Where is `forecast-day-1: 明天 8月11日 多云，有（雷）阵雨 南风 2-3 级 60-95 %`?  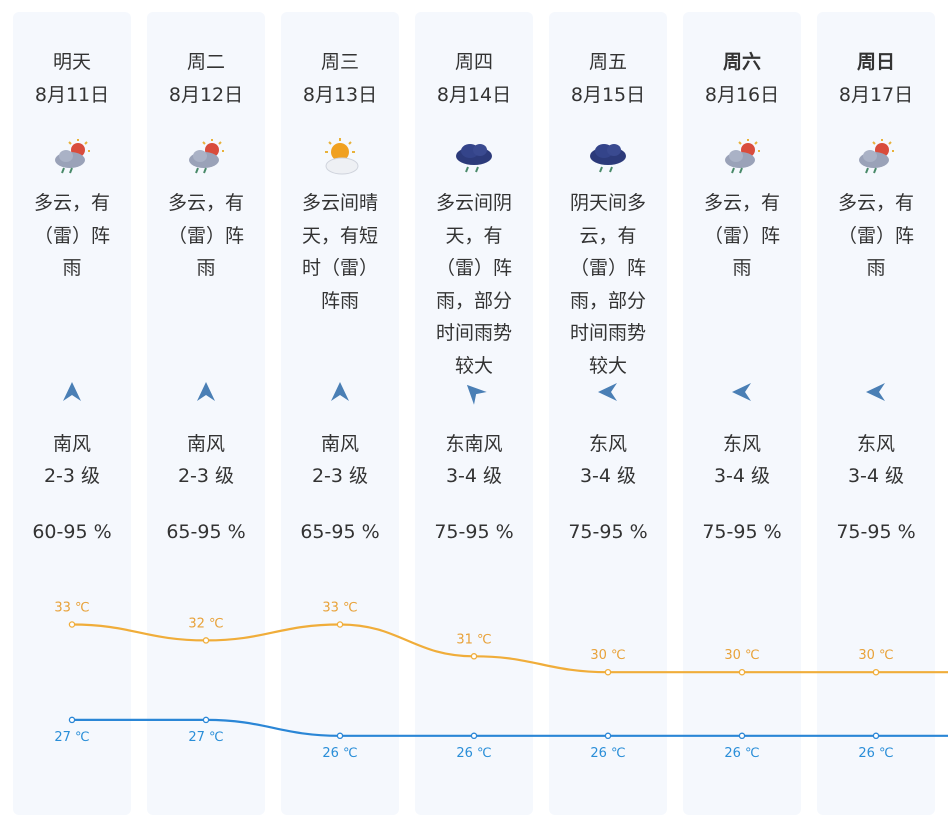
forecast-day-1: 明天 8月11日 多云，有（雷）阵雨 南风 2-3 级 60-95 % is located at coordinates (72, 413).